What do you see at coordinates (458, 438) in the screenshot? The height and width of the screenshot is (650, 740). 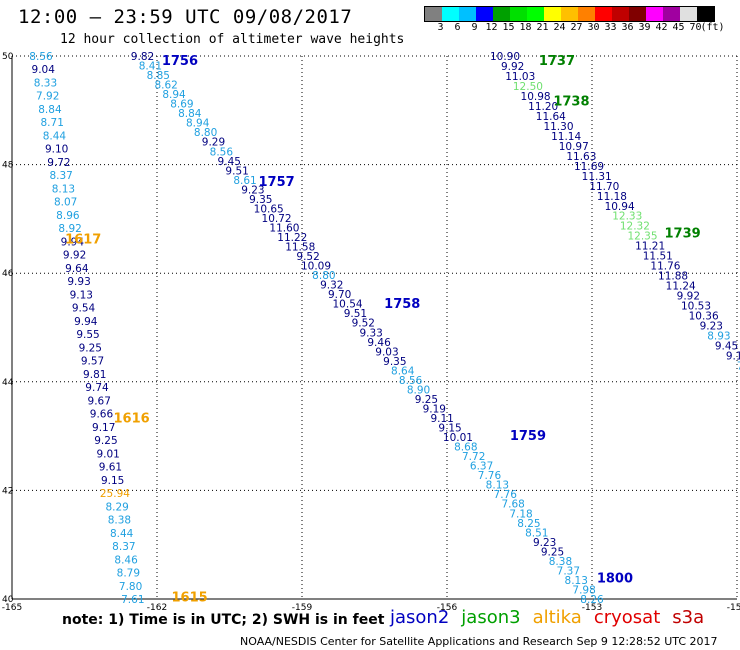 I see `wave-height-value: 10.01` at bounding box center [458, 438].